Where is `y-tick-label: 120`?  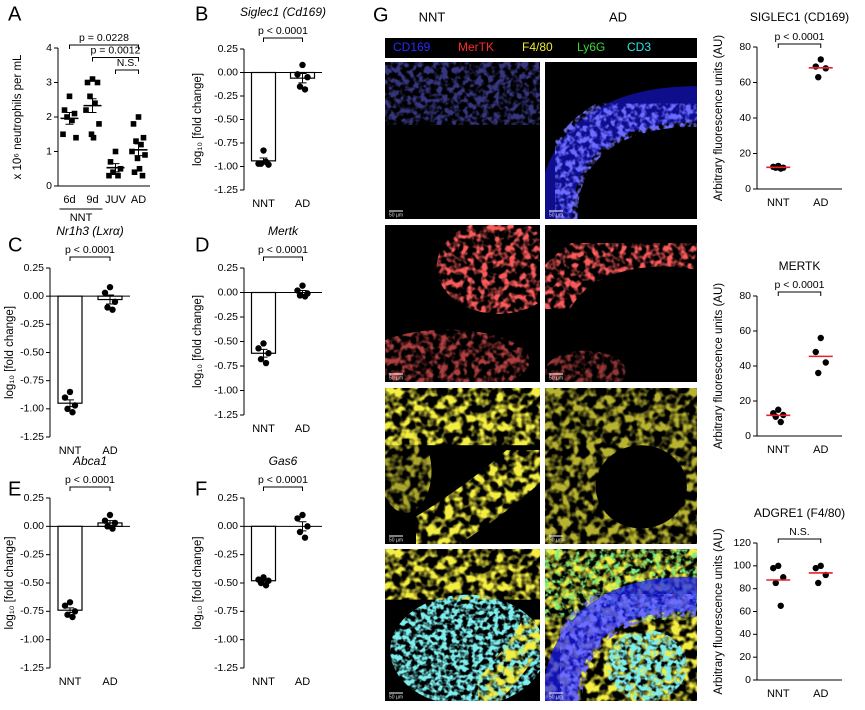 y-tick-label: 120 is located at coordinates (742, 543).